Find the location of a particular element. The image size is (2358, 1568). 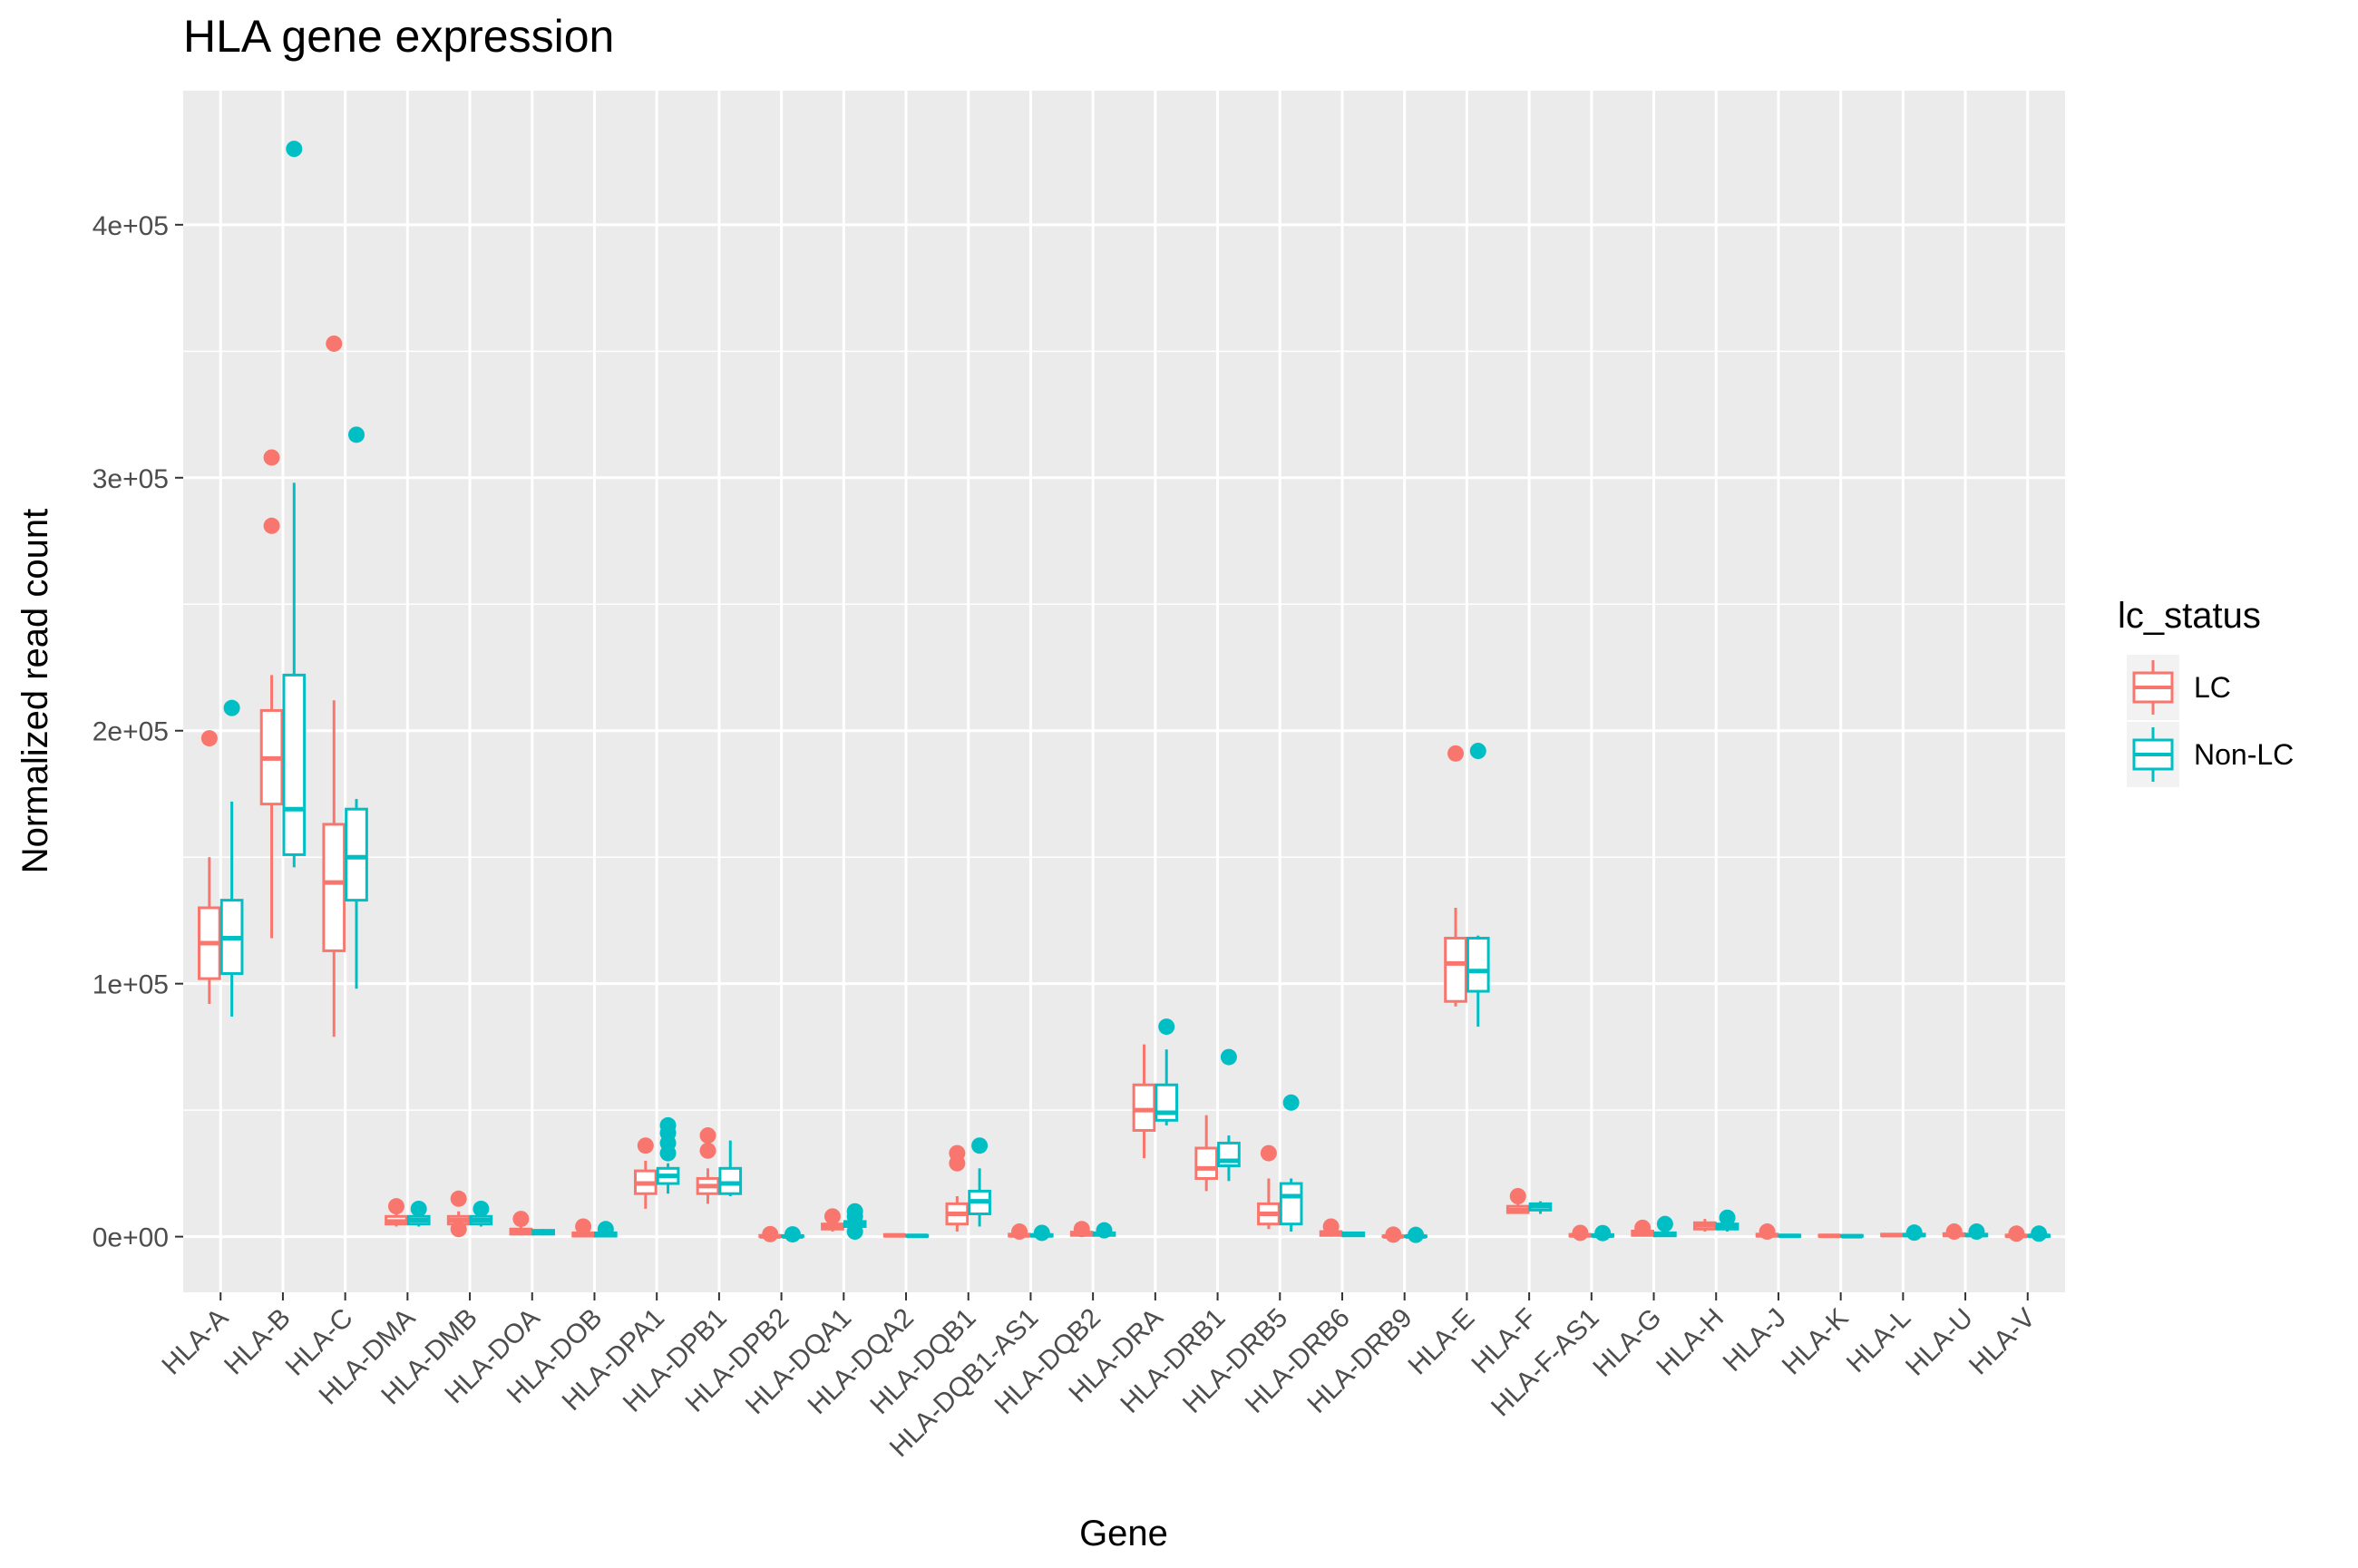

x-axis-title: Gene is located at coordinates (1123, 1533).